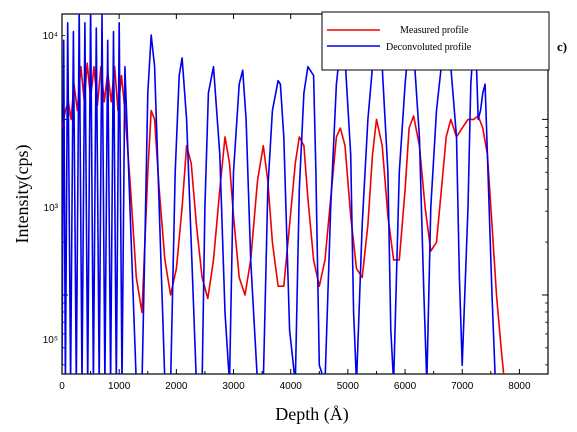  What do you see at coordinates (22, 194) in the screenshot?
I see `y-axis-title: Intensity(cps)` at bounding box center [22, 194].